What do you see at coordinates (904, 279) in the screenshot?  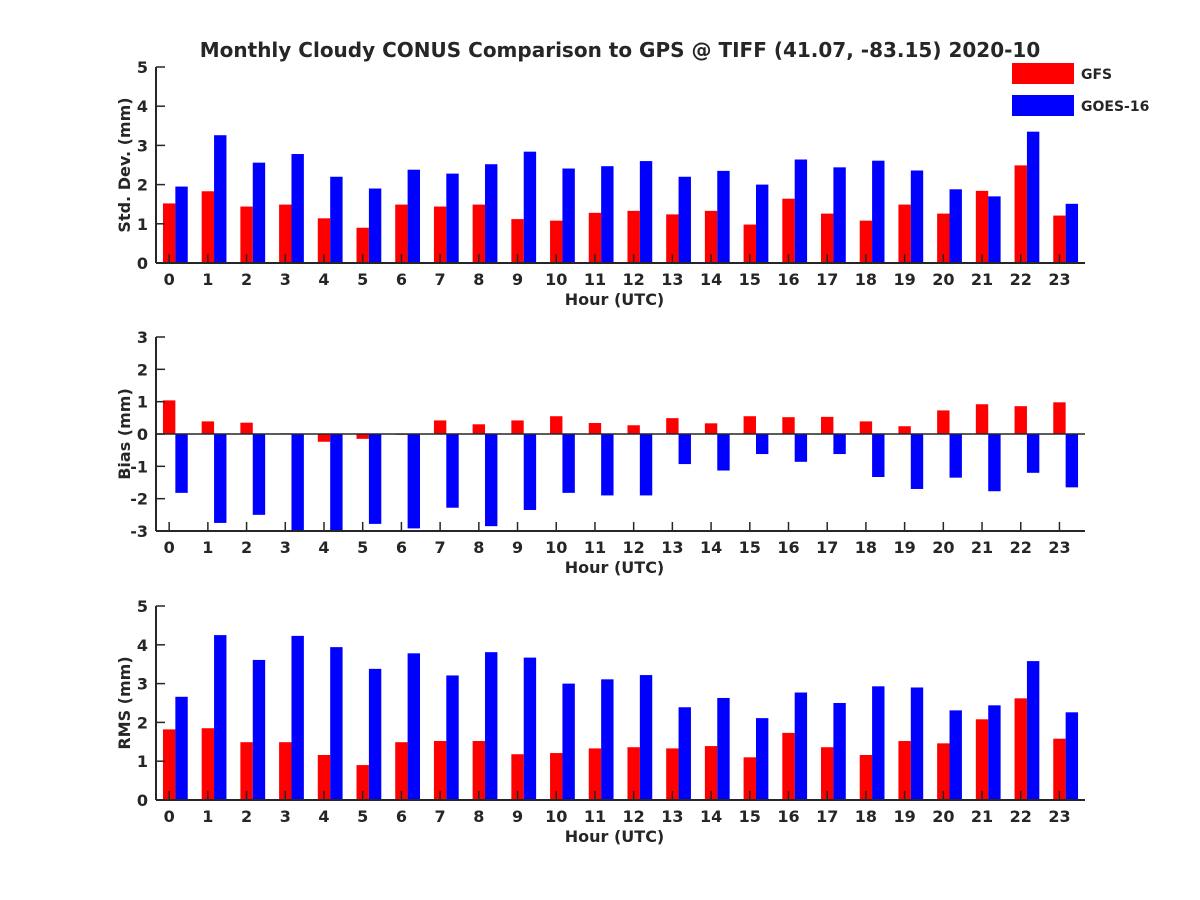 I see `x-tick-label-std-dev-19: 19` at bounding box center [904, 279].